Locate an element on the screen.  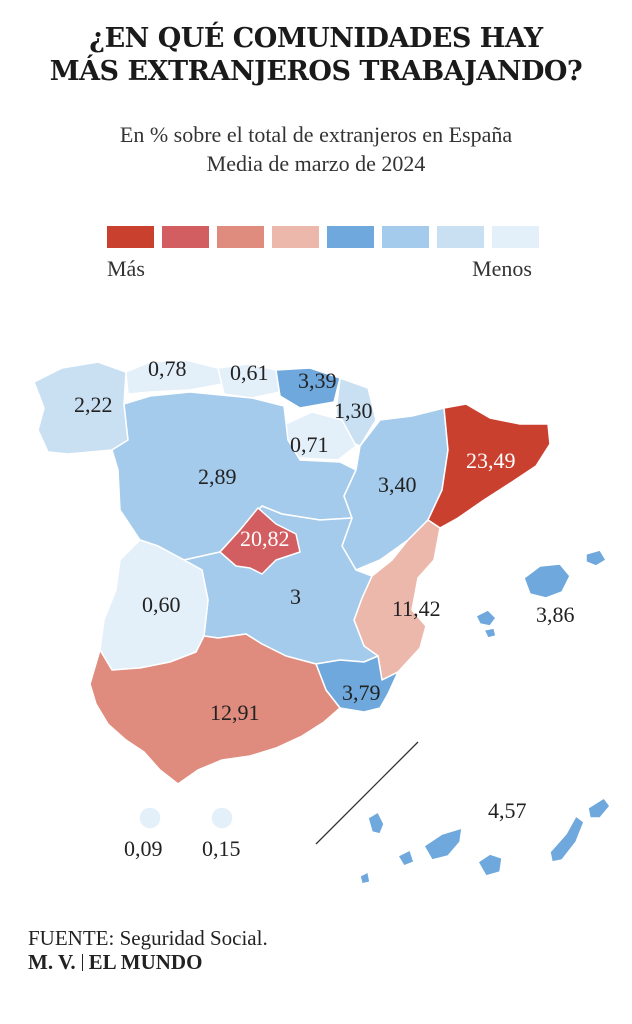
label-pais-vasco: 3,39 is located at coordinates (317, 380).